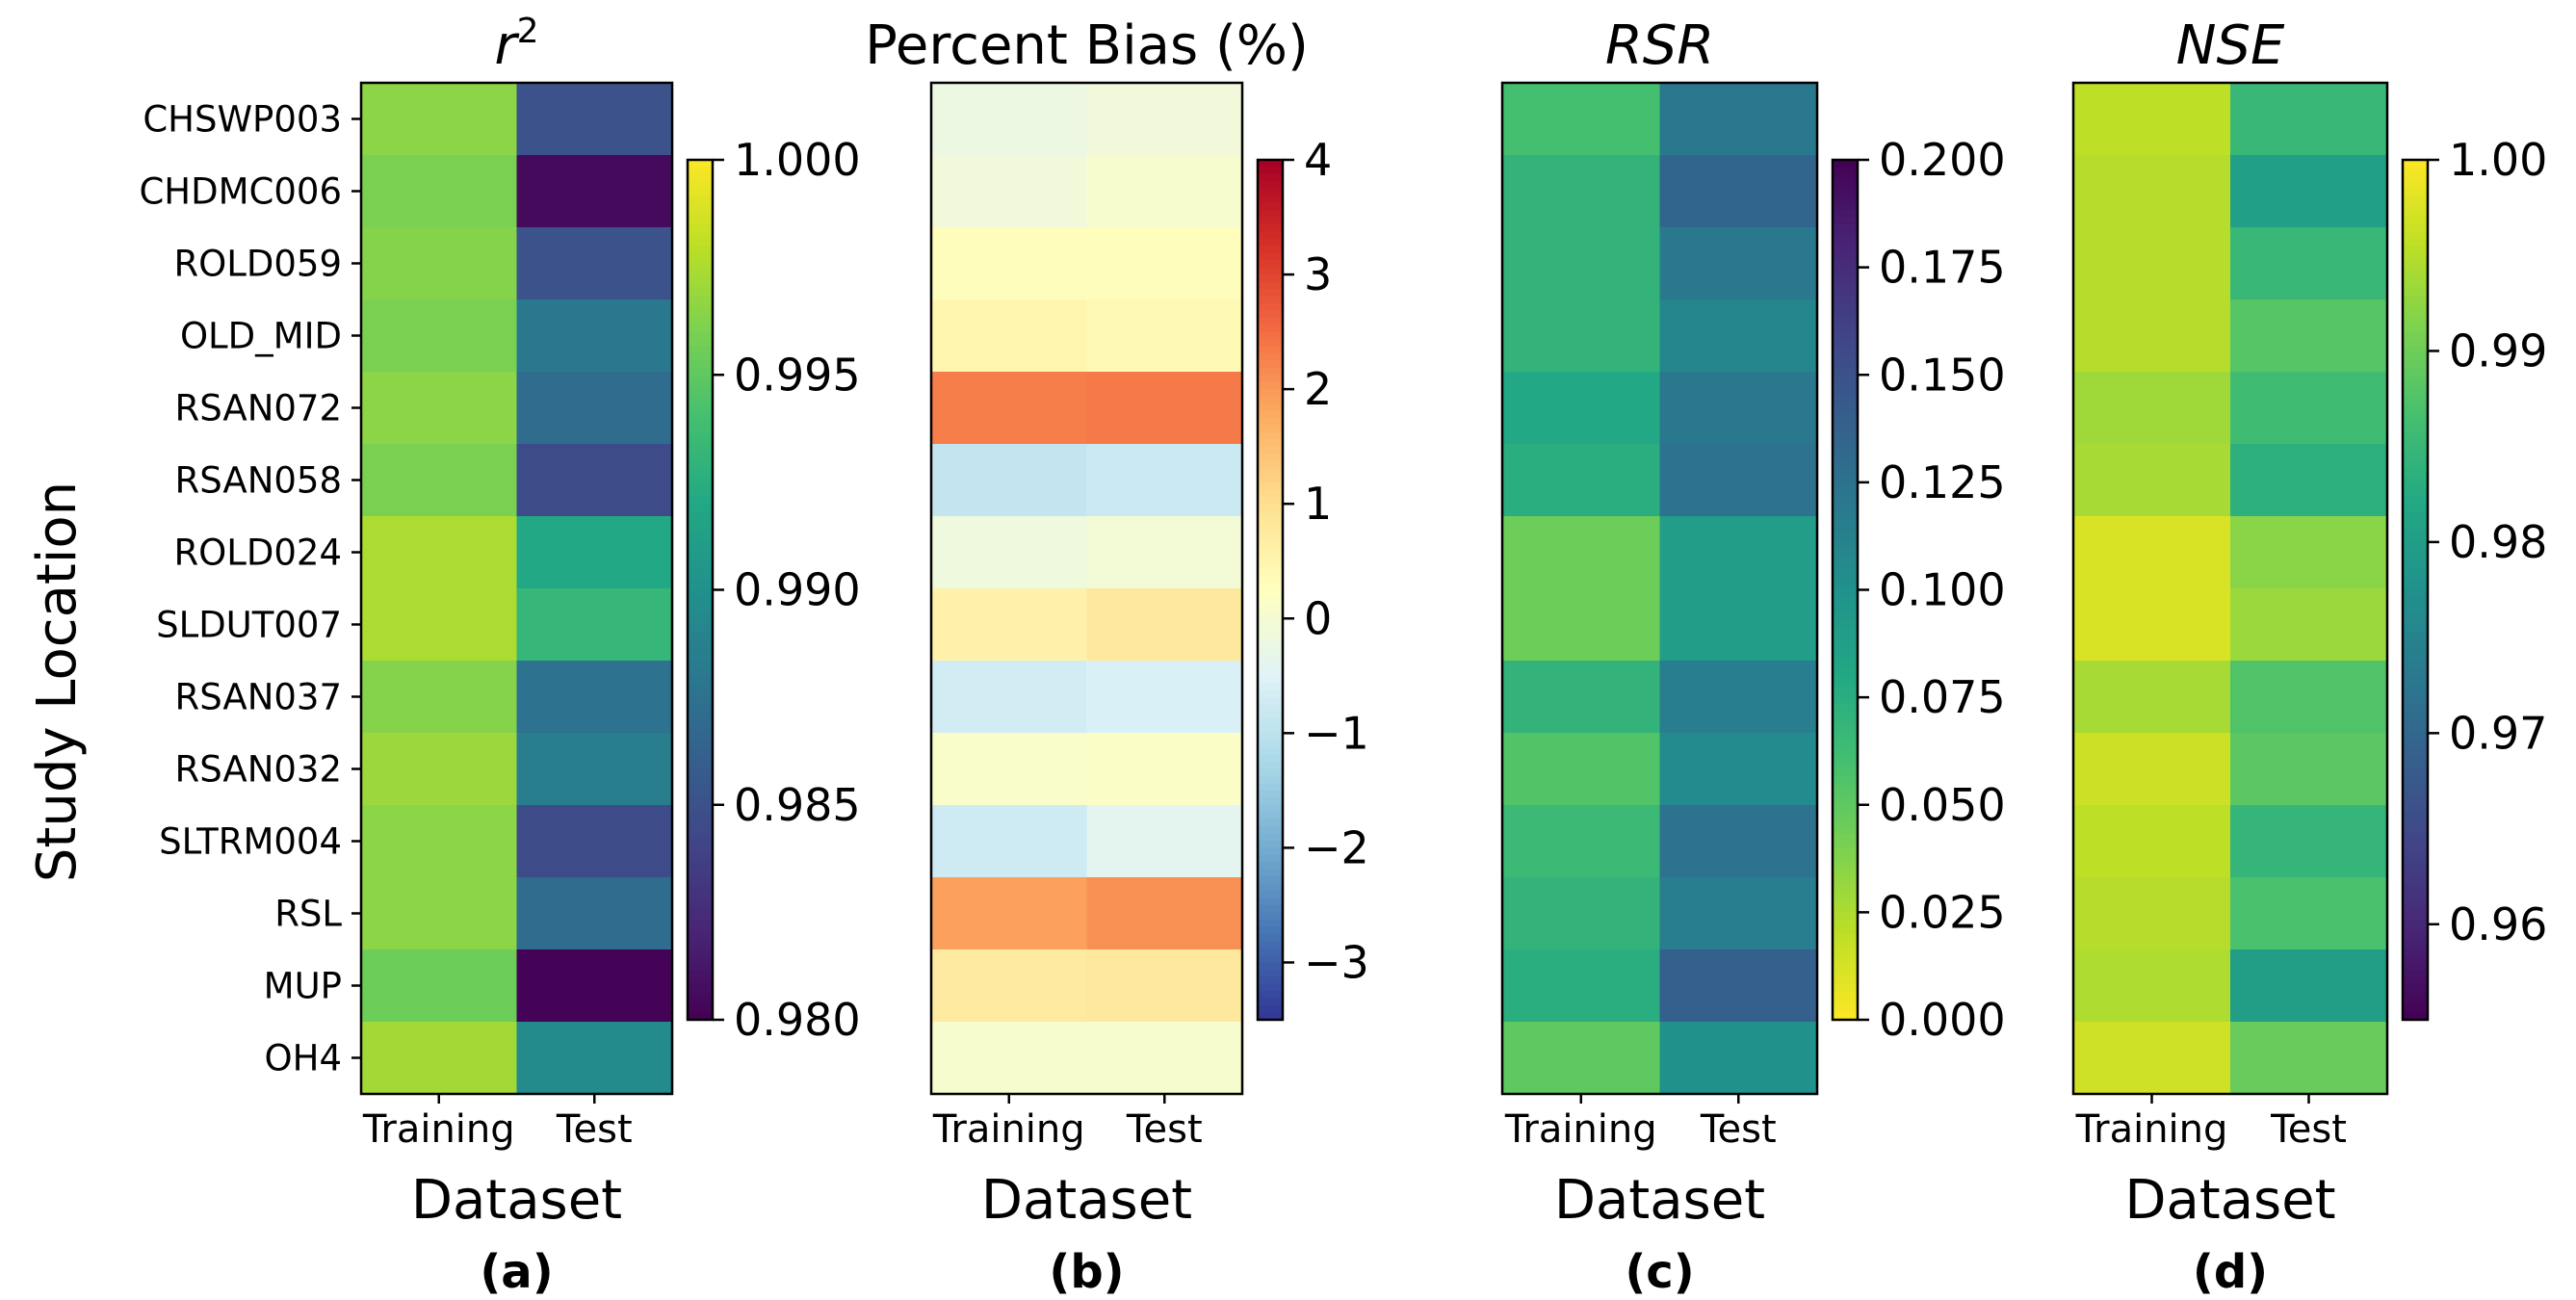 The height and width of the screenshot is (1300, 2576). I want to click on y-tick-label-old-mid: OLD_MID, so click(261, 336).